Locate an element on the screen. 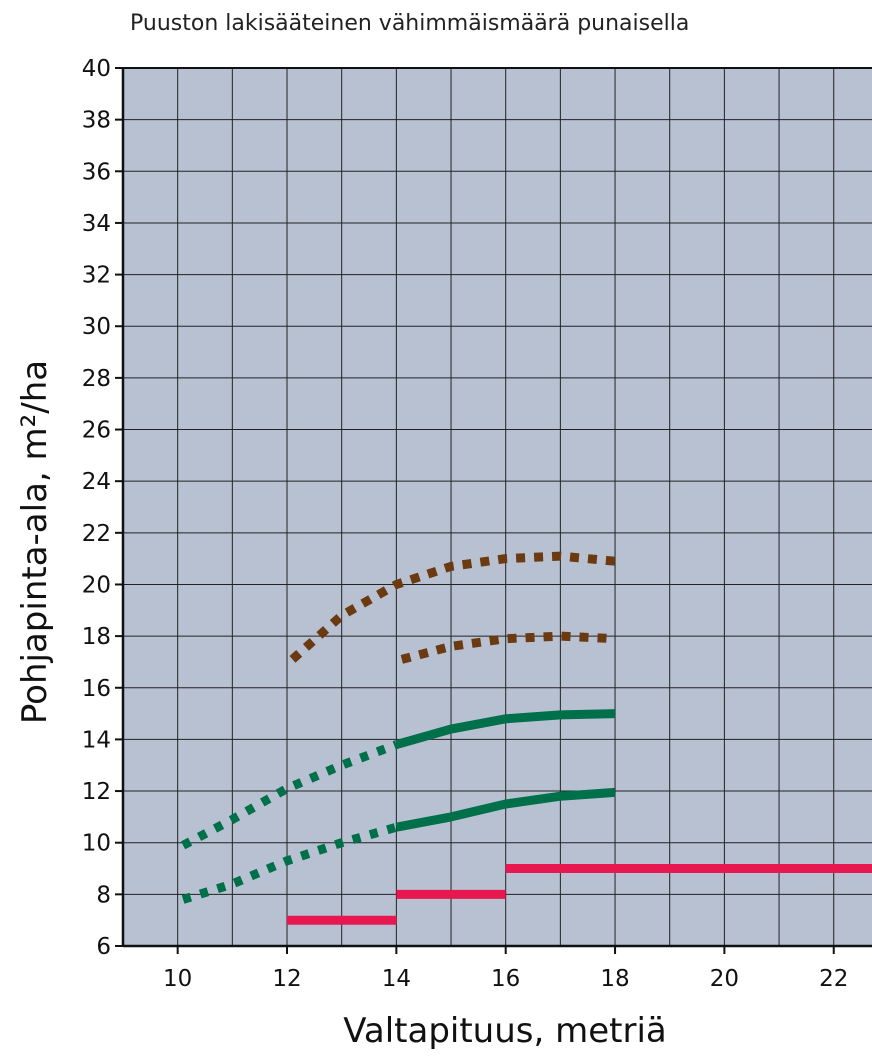 Image resolution: width=872 pixels, height=1060 pixels. y-tick-label: 34 is located at coordinates (96, 224).